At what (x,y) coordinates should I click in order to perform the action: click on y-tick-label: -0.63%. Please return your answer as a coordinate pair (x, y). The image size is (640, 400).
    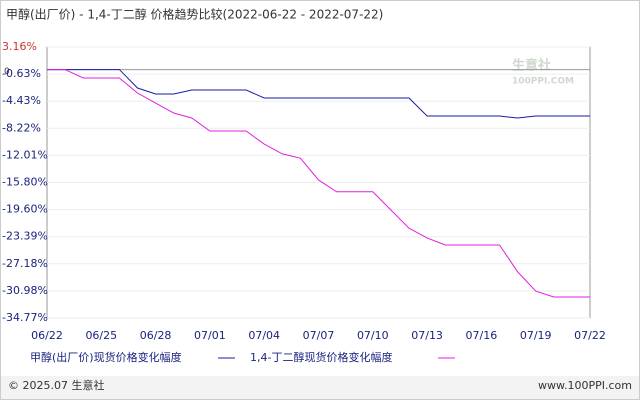
    Looking at the image, I should click on (21, 73).